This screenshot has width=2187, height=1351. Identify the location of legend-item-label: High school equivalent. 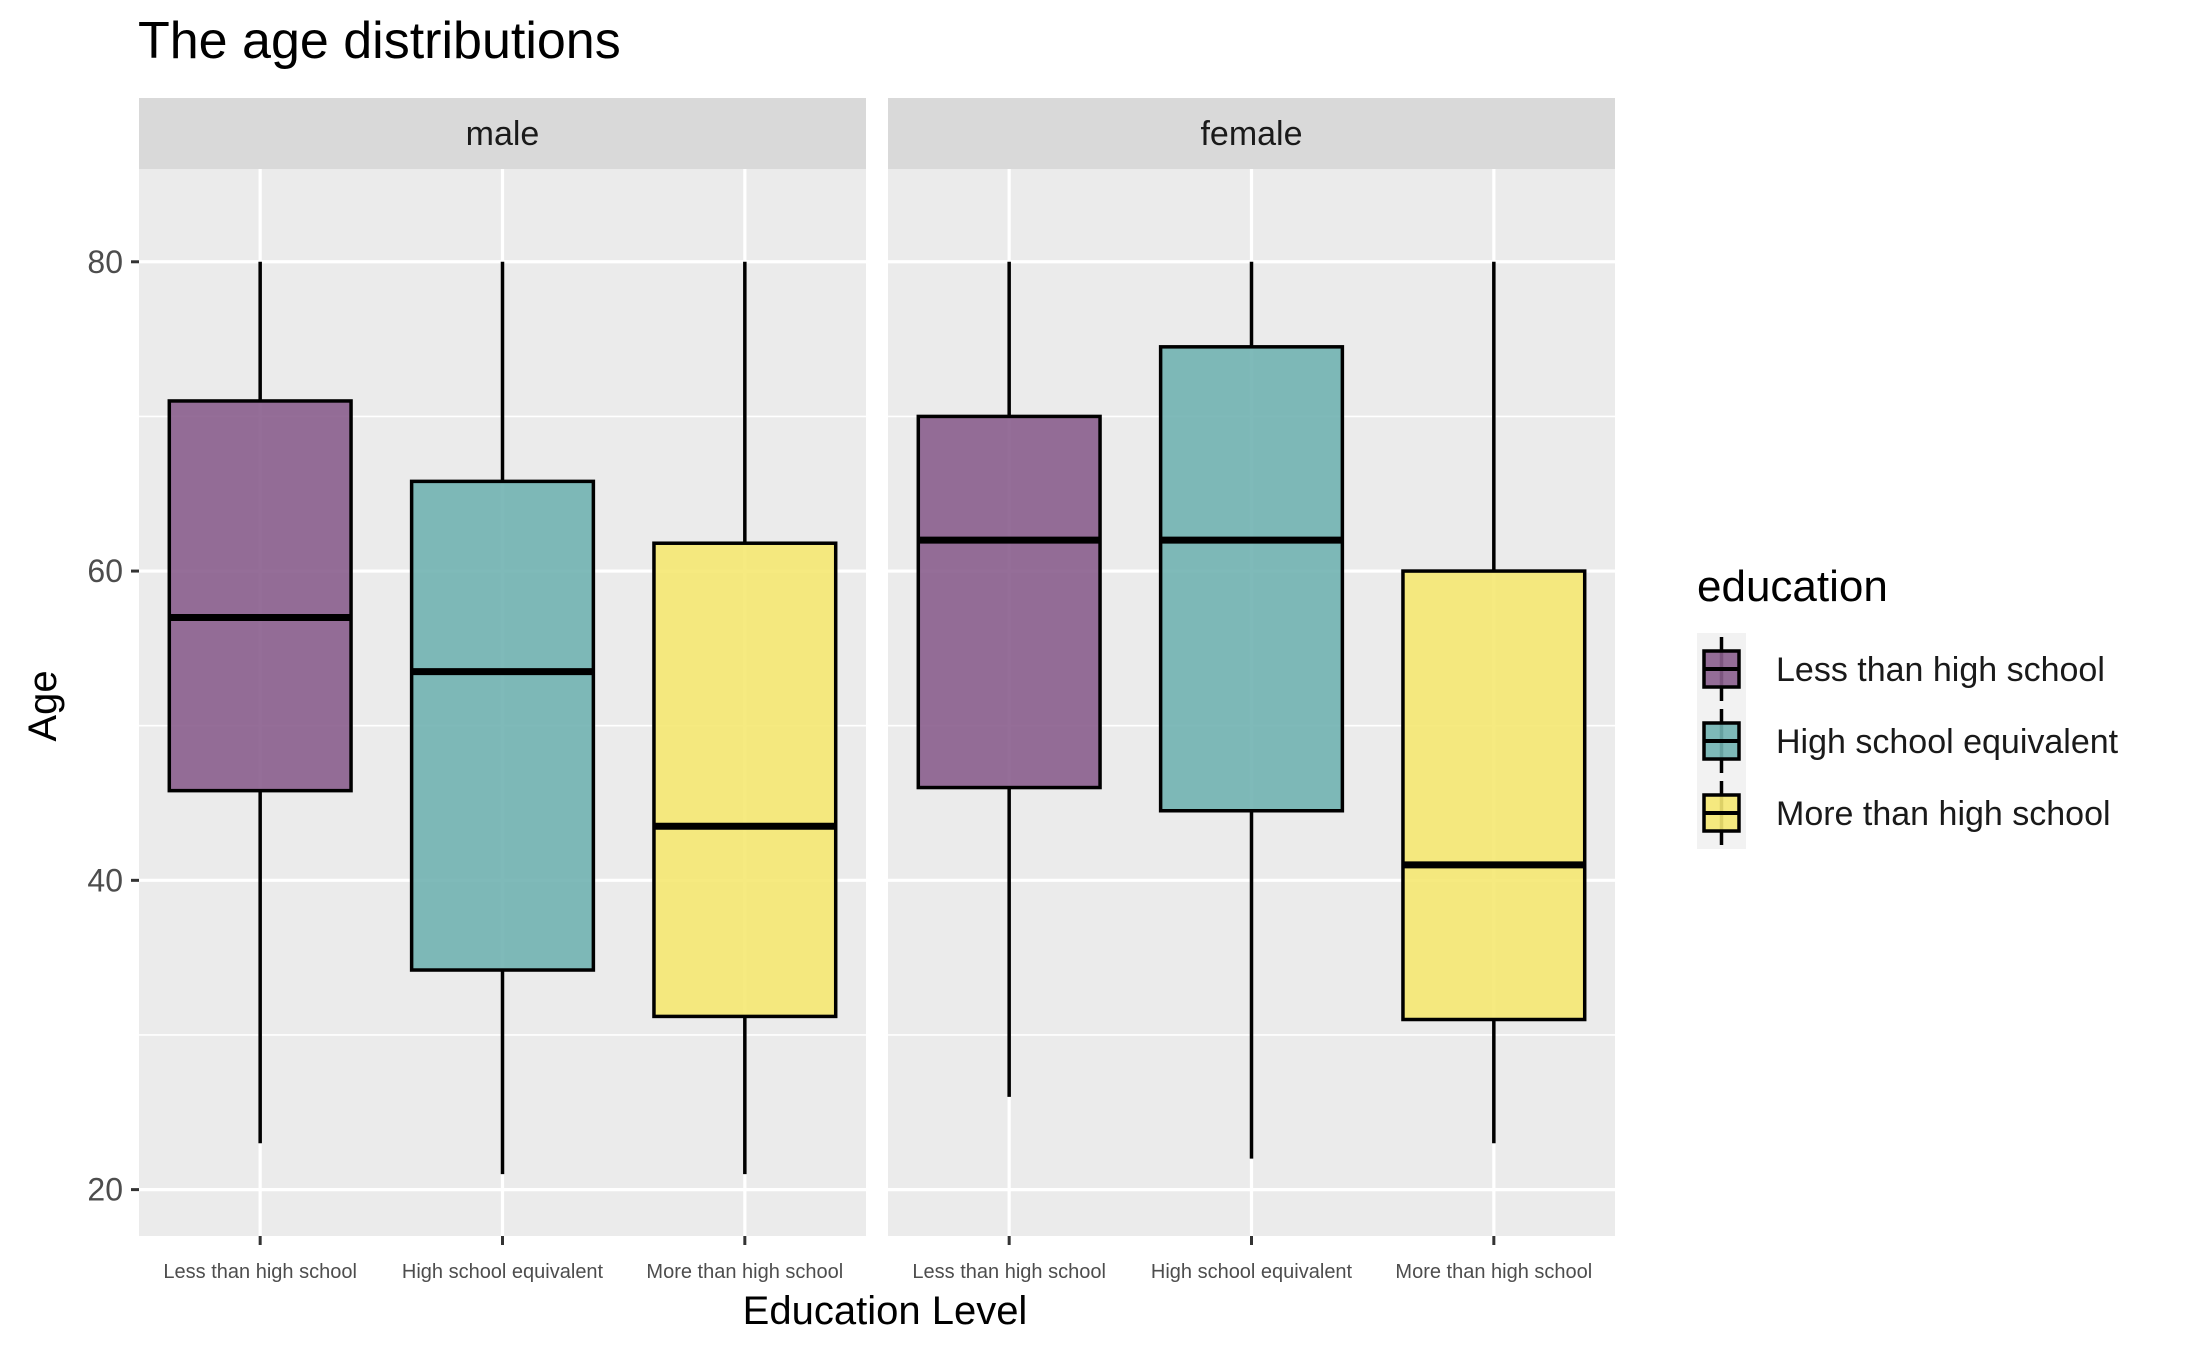
(1947, 742).